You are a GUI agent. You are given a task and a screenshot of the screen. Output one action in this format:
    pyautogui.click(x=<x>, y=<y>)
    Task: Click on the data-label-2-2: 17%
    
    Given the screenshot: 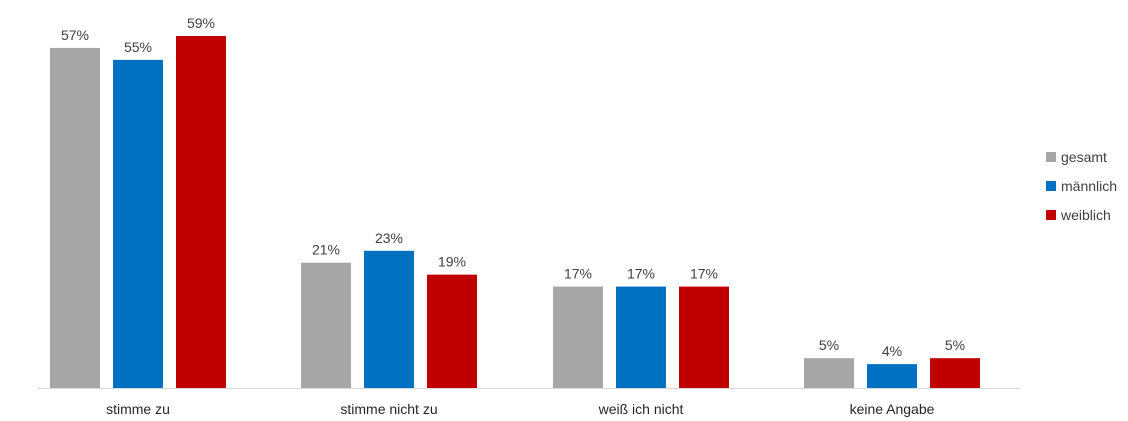 What is the action you would take?
    pyautogui.click(x=704, y=274)
    